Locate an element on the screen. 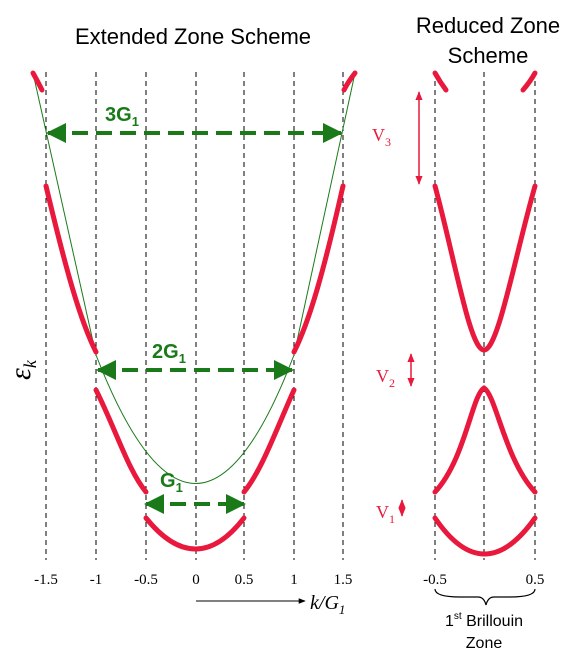 The image size is (579, 662). k-axis-label: k/G1 is located at coordinates (327, 604).